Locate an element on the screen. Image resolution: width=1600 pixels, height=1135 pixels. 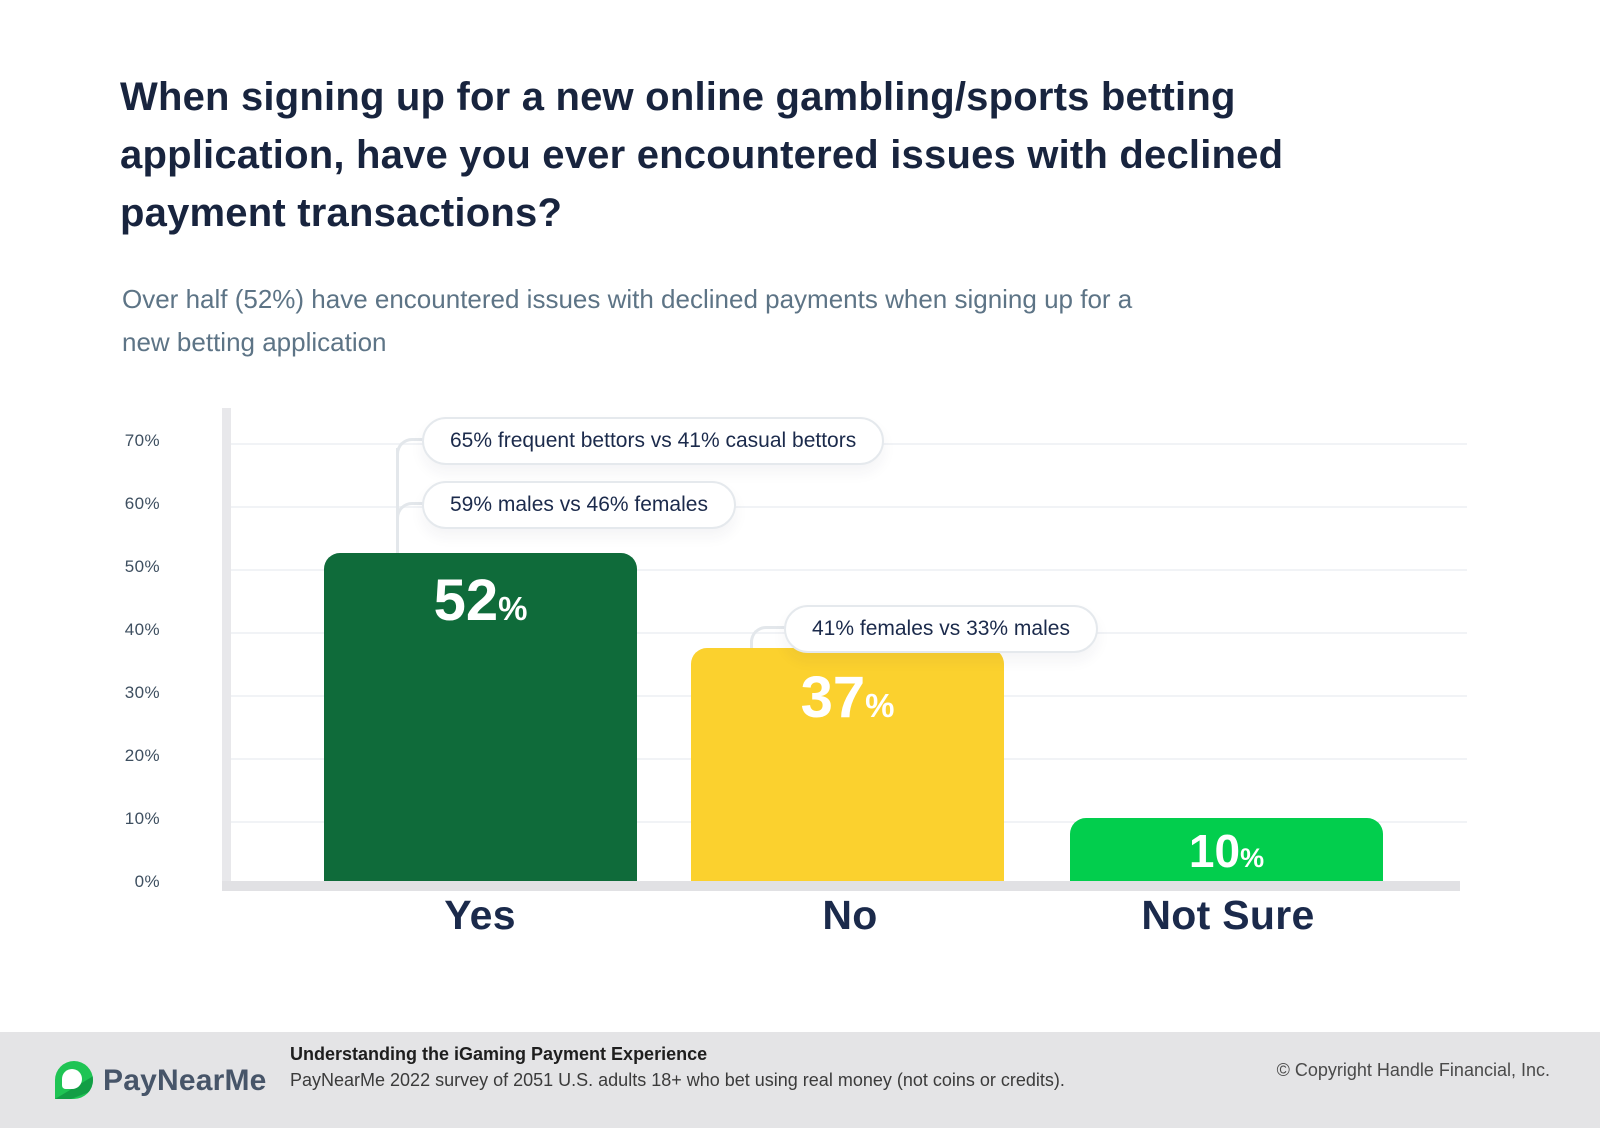
y-tick-10: 10% is located at coordinates (142, 818).